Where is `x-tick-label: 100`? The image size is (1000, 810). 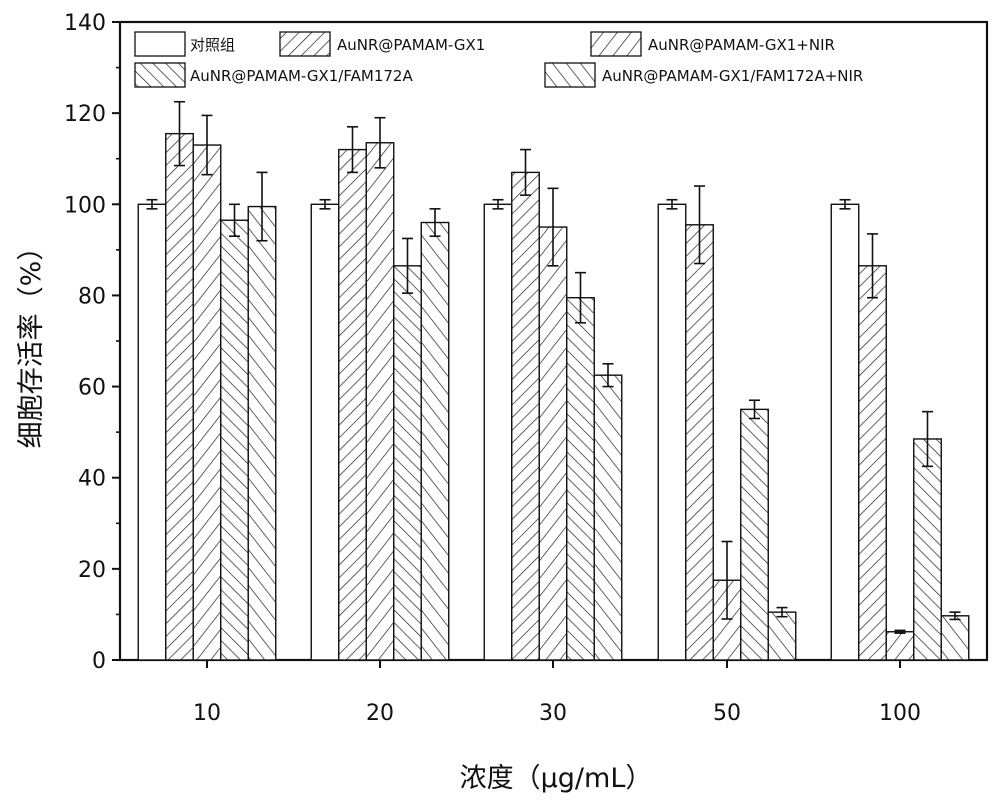 x-tick-label: 100 is located at coordinates (900, 713).